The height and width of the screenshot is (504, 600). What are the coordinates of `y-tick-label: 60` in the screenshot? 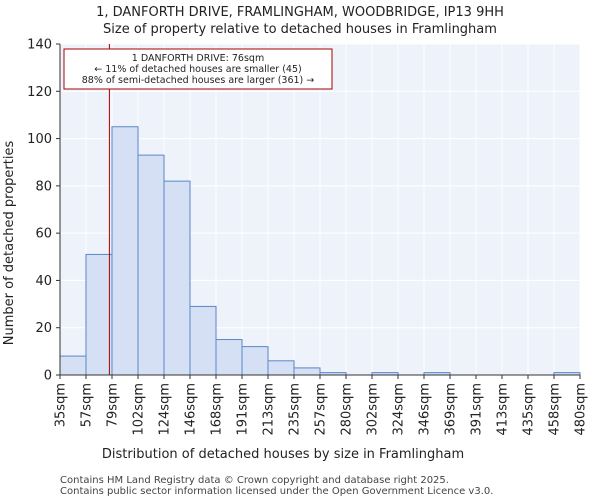 It's located at (43, 234).